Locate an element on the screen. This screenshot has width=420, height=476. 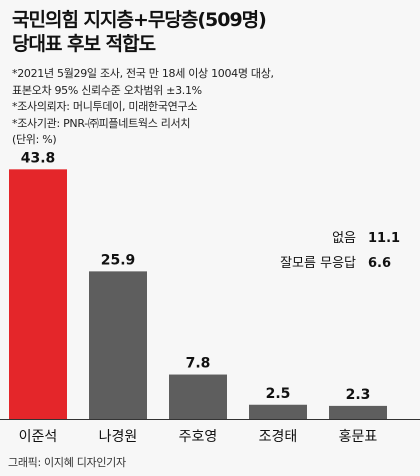
category-label: 나경원 is located at coordinates (118, 437).